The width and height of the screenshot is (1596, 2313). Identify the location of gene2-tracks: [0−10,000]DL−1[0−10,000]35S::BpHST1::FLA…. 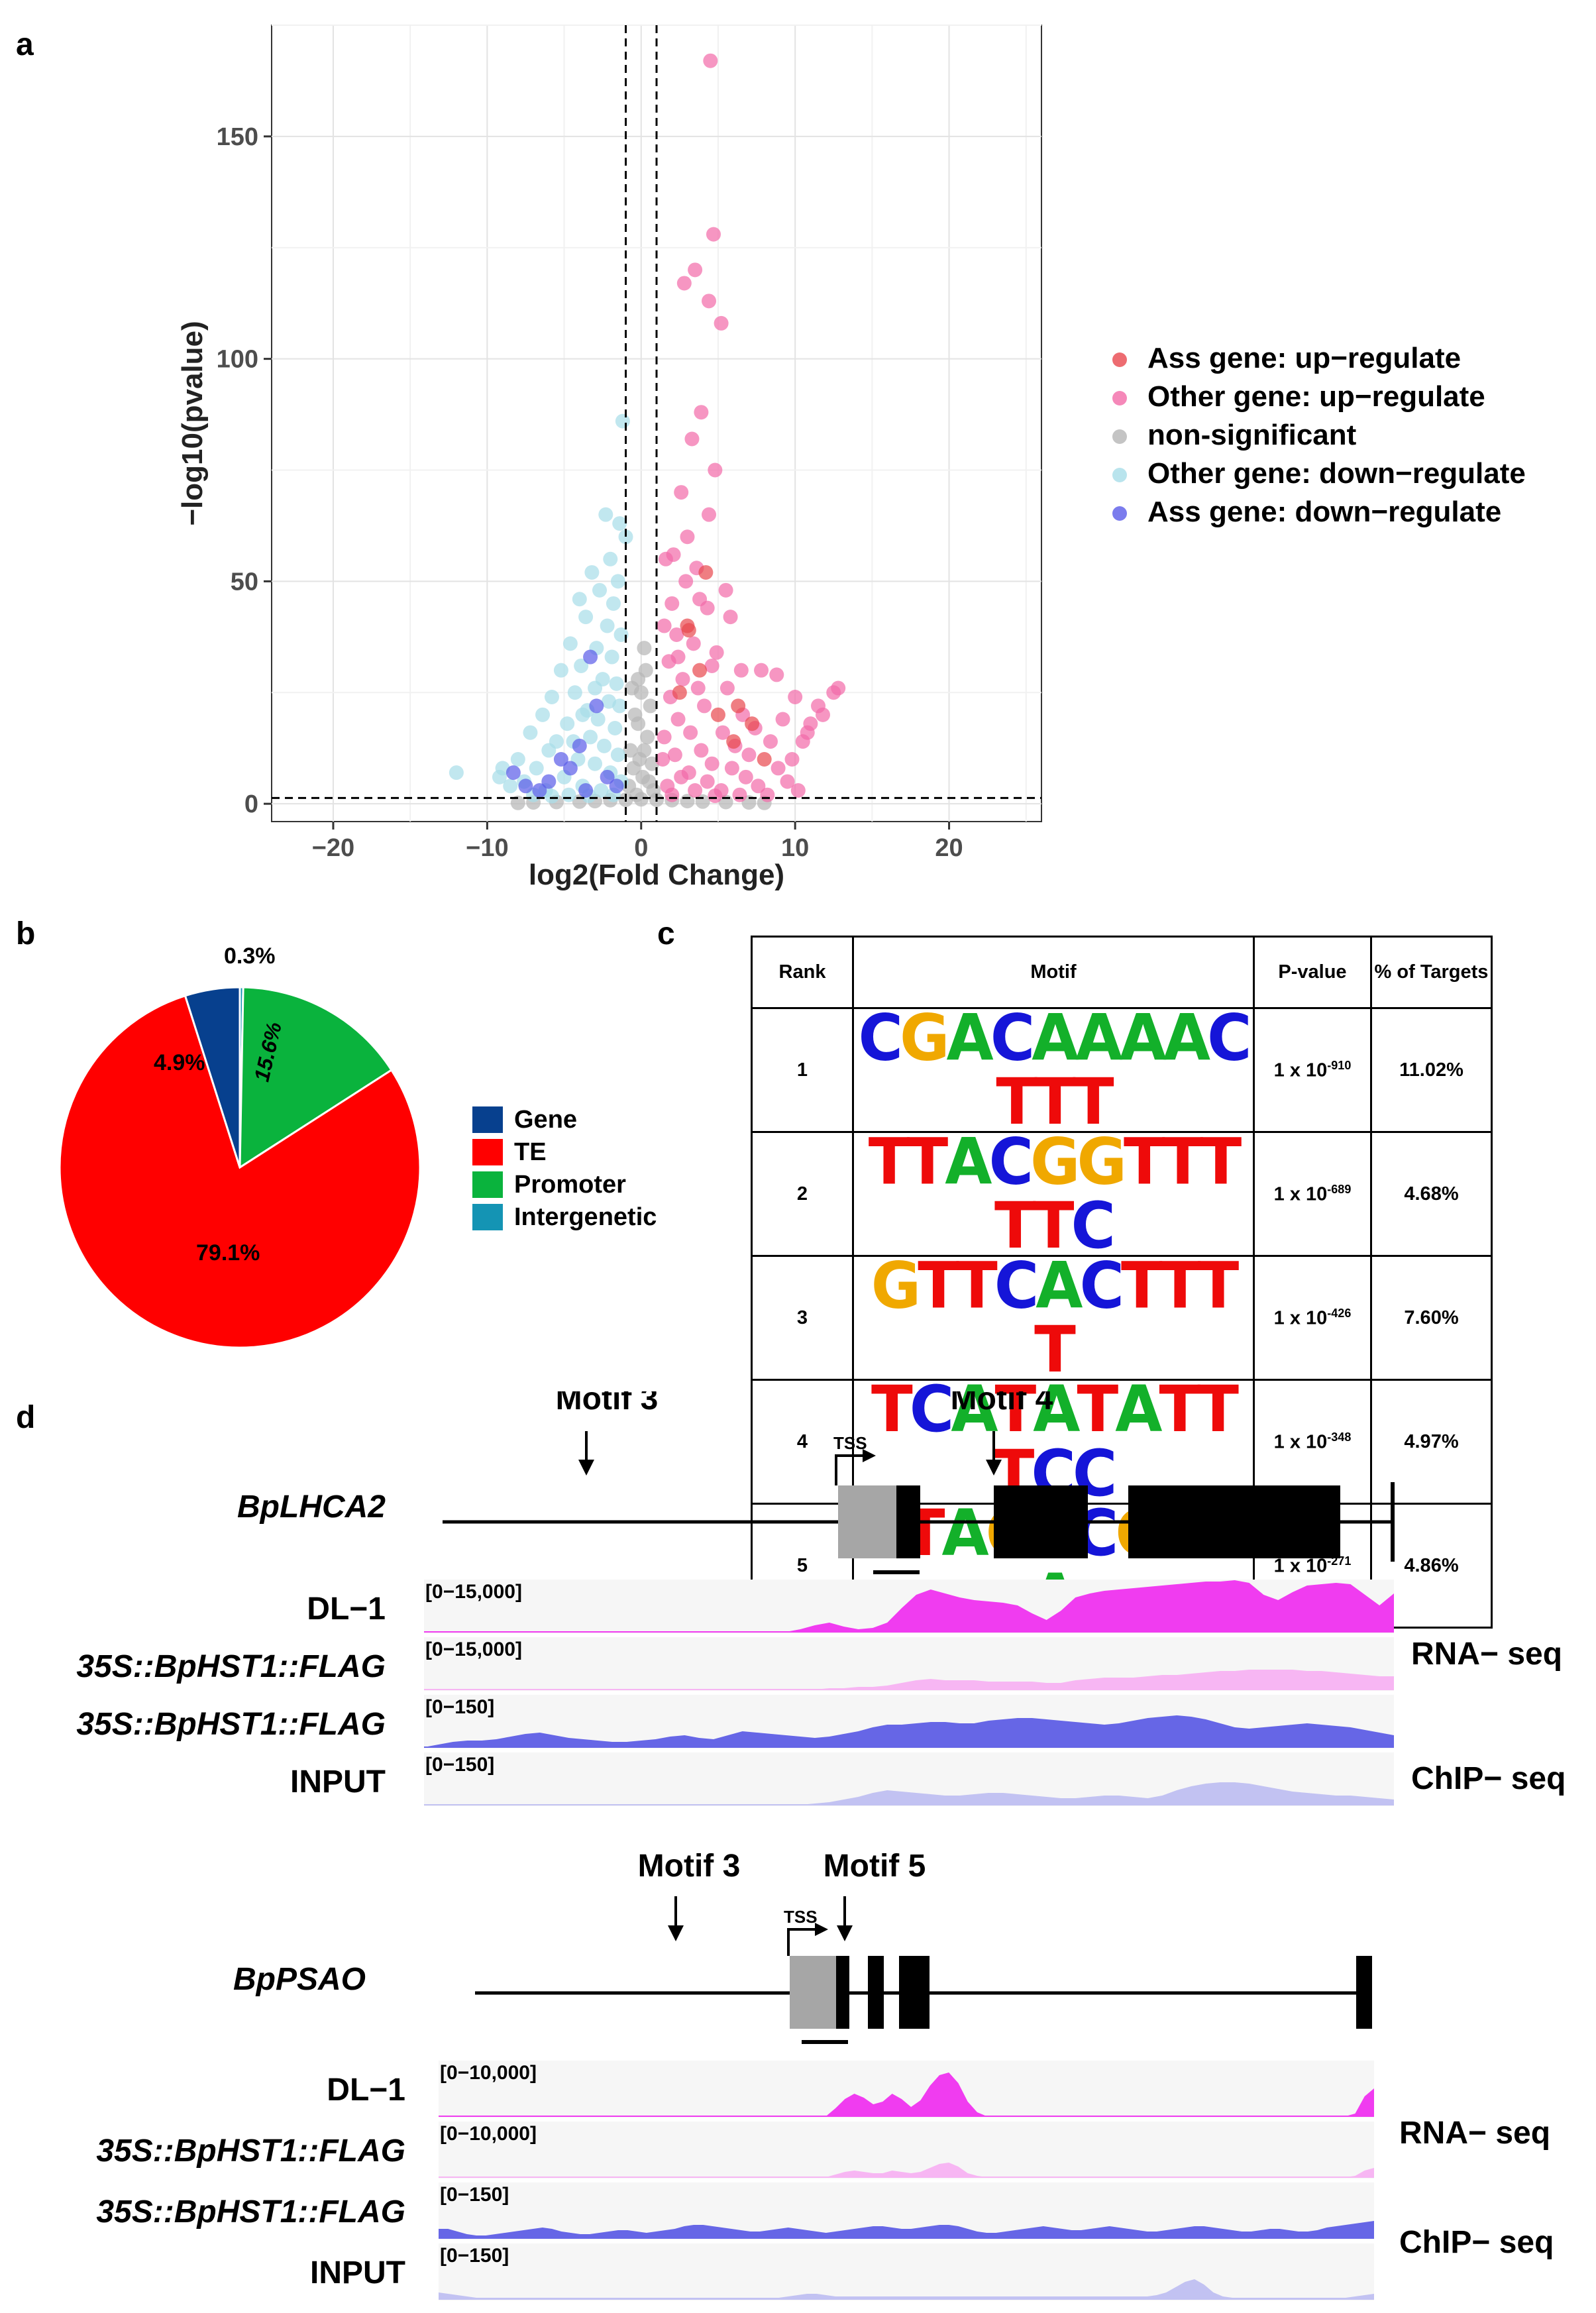
(735, 2180).